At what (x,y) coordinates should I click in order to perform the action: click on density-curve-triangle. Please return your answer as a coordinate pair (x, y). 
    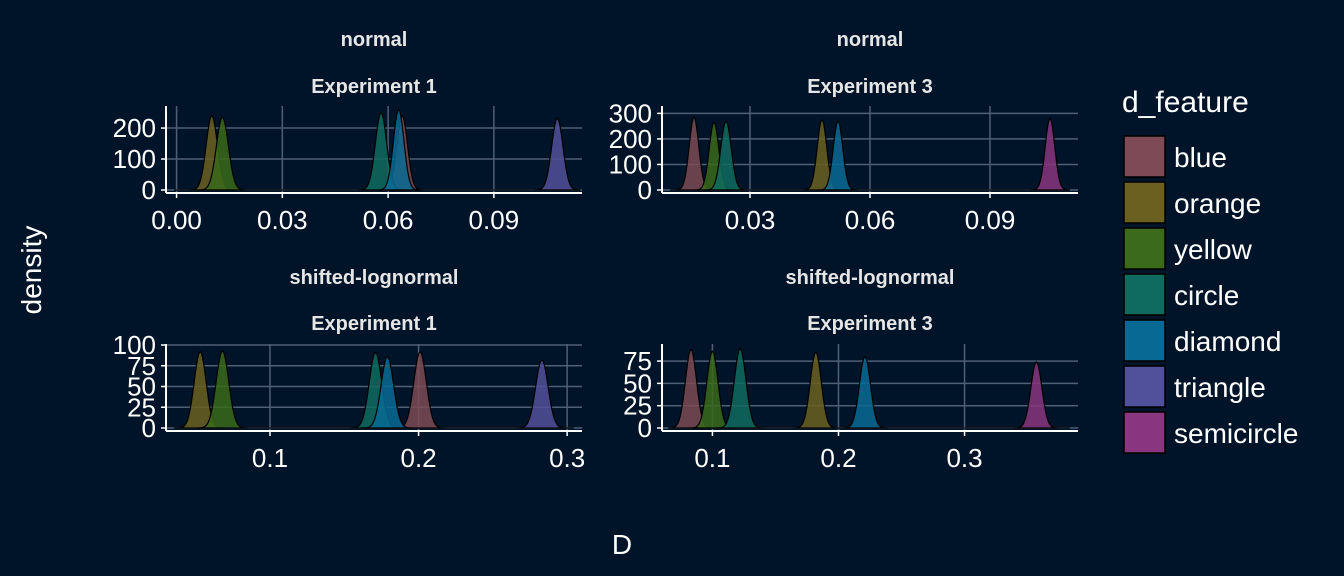
    Looking at the image, I should click on (557, 154).